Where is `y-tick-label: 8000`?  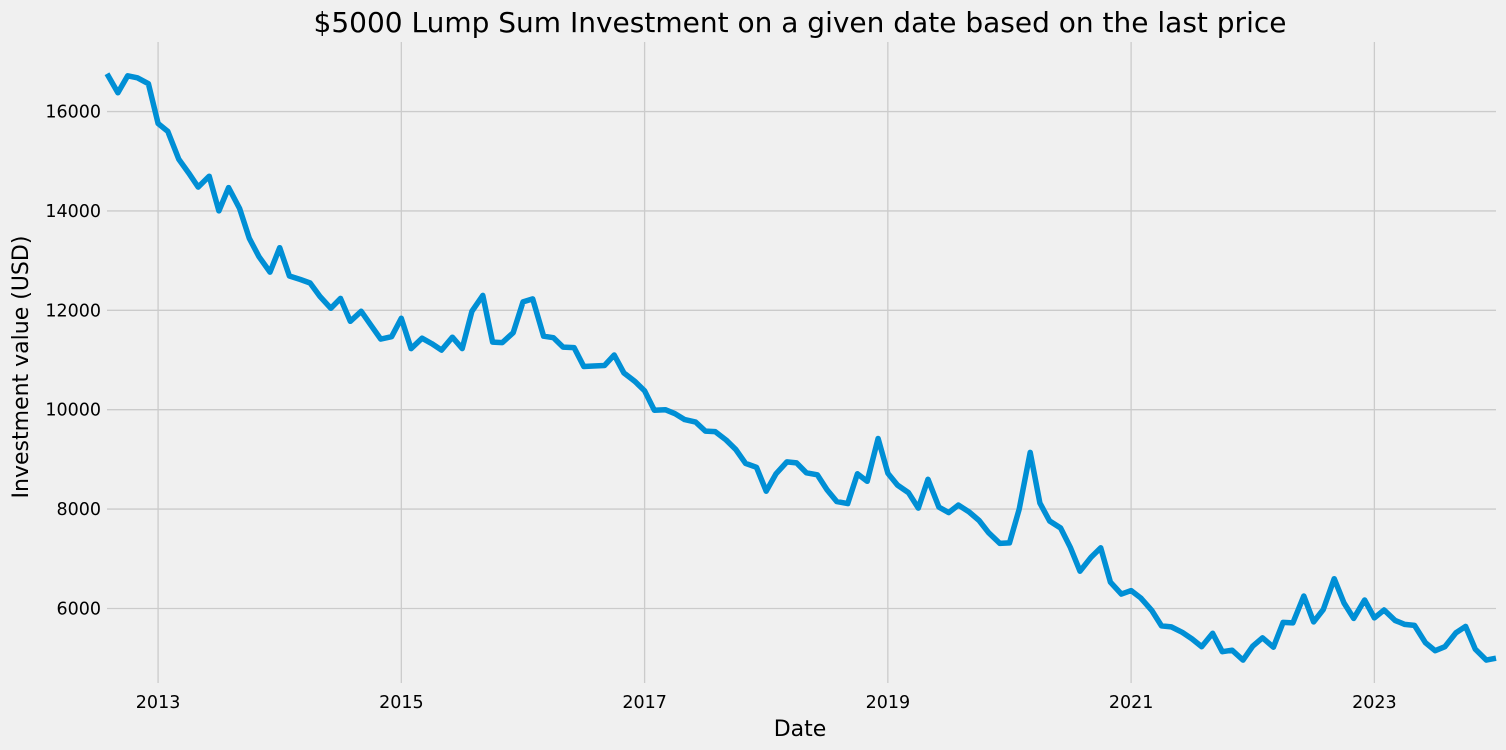 y-tick-label: 8000 is located at coordinates (78, 510).